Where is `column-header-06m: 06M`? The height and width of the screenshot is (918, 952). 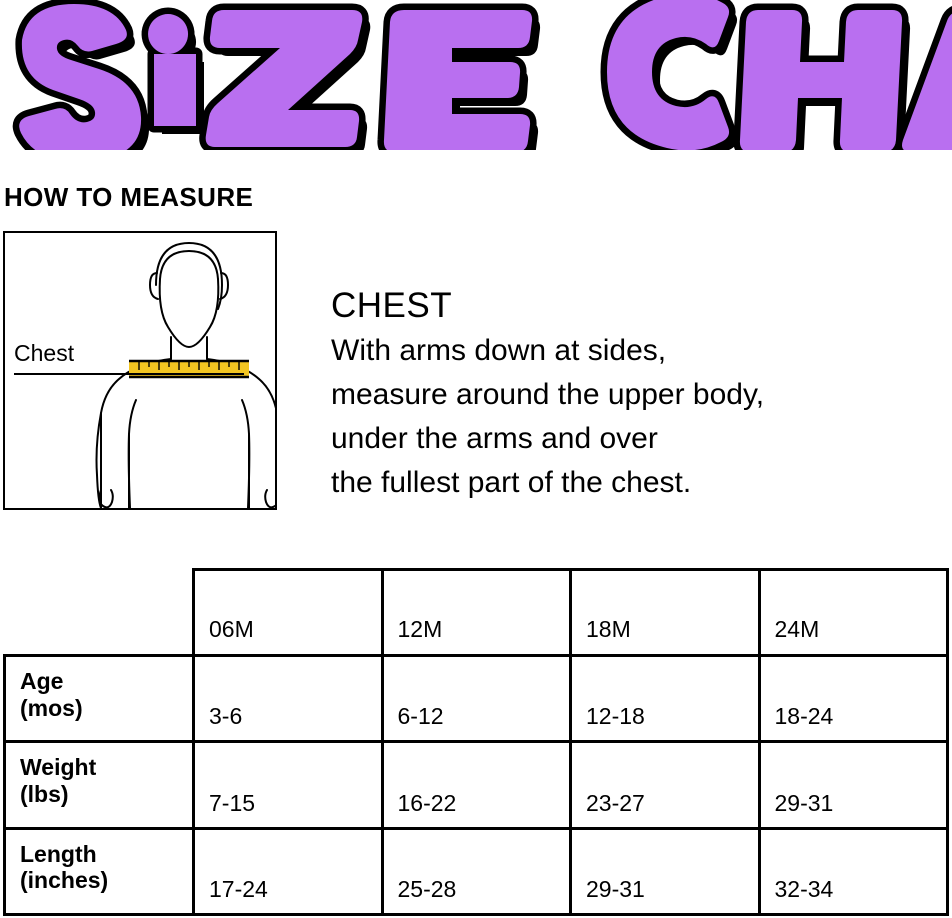 column-header-06m: 06M is located at coordinates (288, 612).